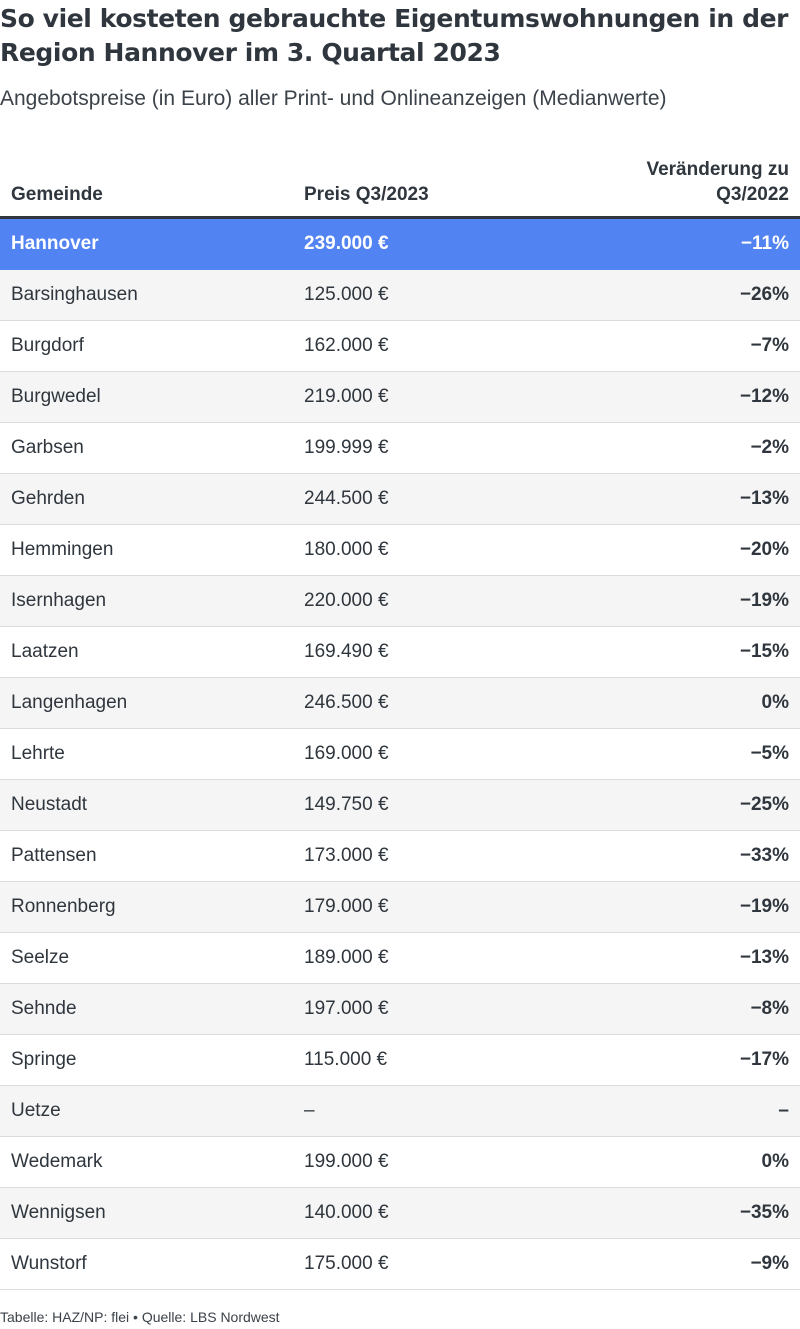  What do you see at coordinates (49, 804) in the screenshot?
I see `cell-gemeinde: Neustadt` at bounding box center [49, 804].